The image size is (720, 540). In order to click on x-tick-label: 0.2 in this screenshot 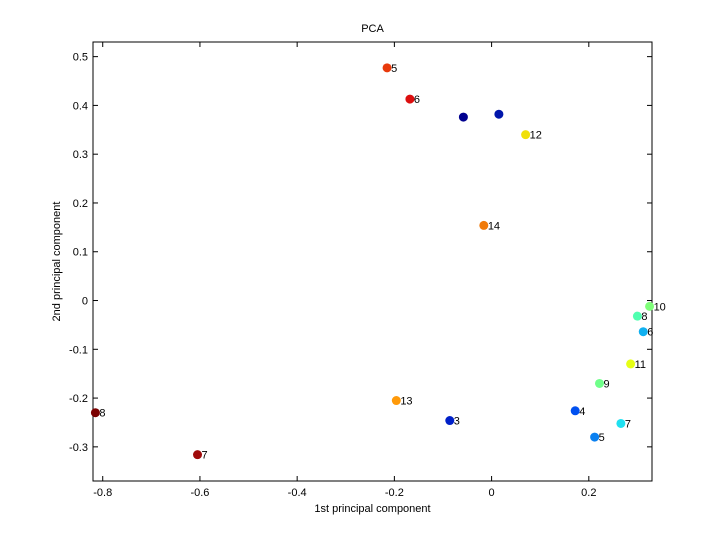, I will do `click(588, 493)`.